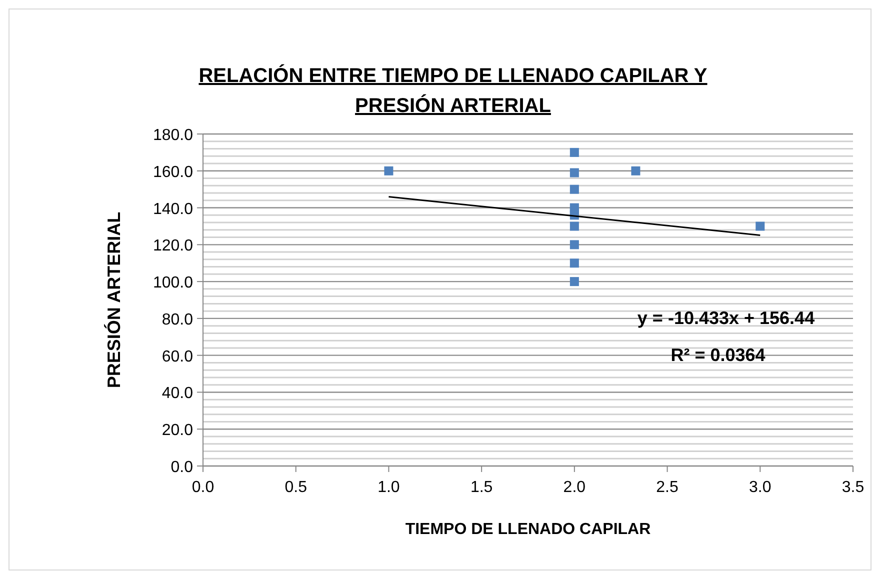  I want to click on y-tick-label: 40.0, so click(178, 393).